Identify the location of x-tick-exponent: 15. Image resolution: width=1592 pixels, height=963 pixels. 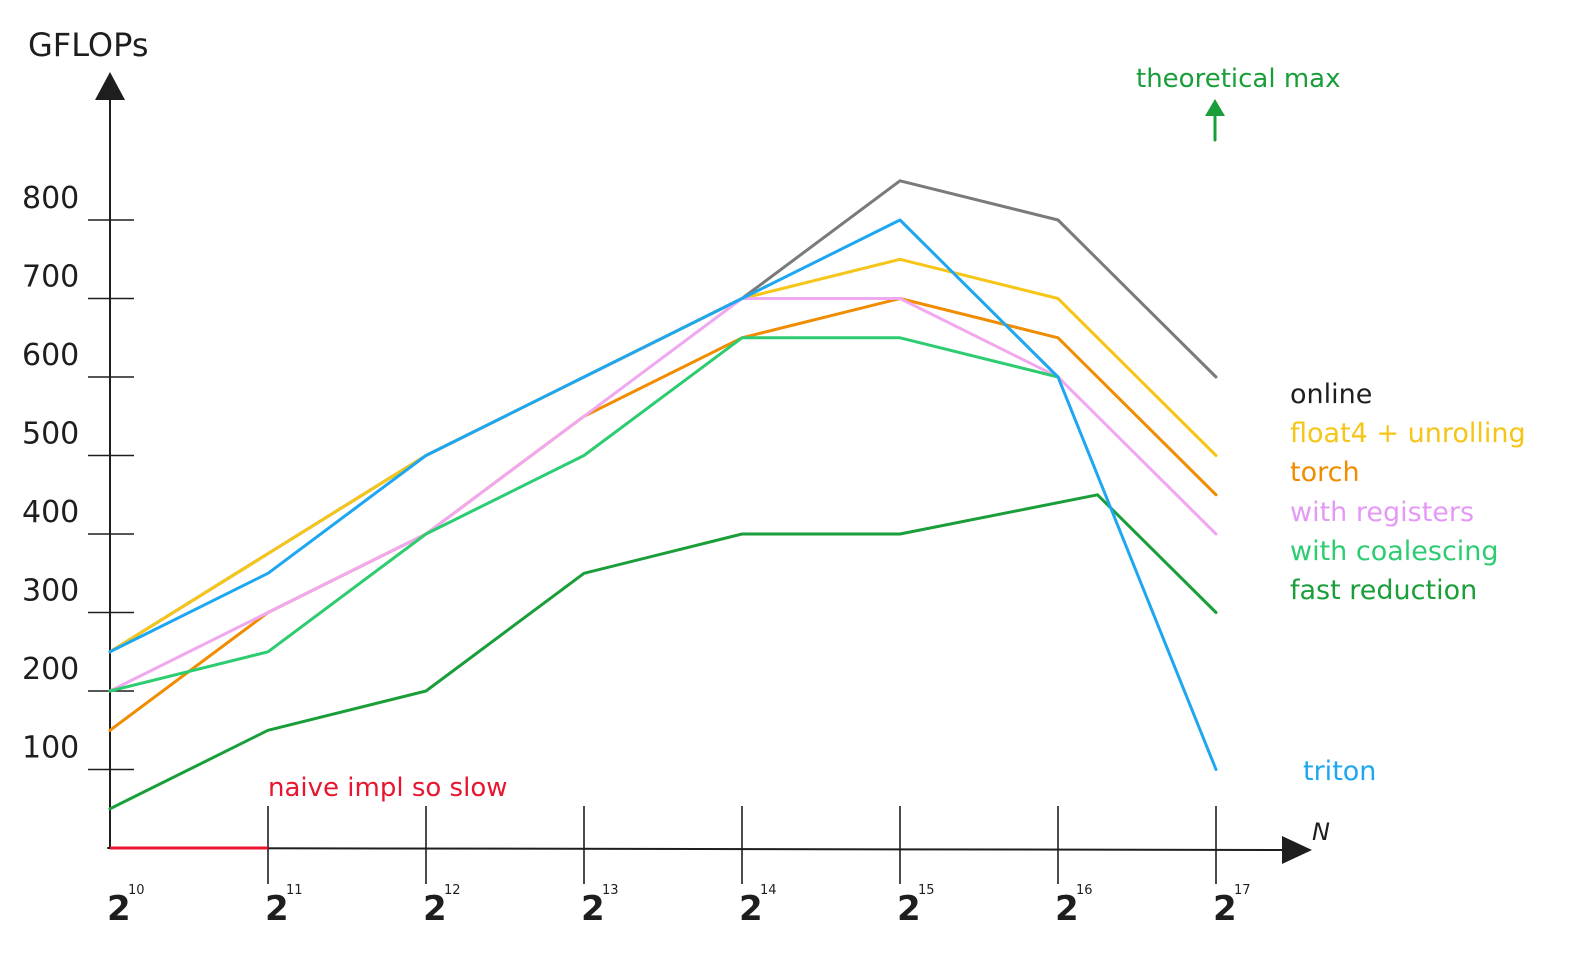
(926, 890).